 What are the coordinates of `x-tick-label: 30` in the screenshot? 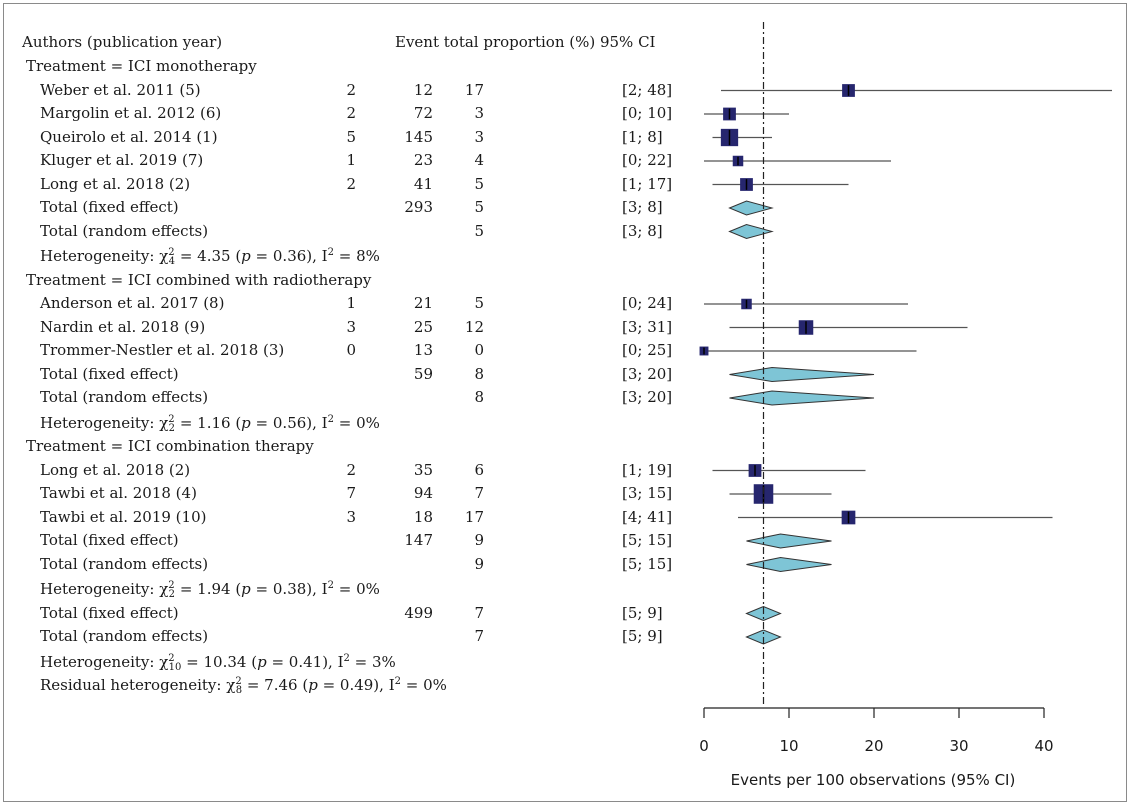 It's located at (958, 746).